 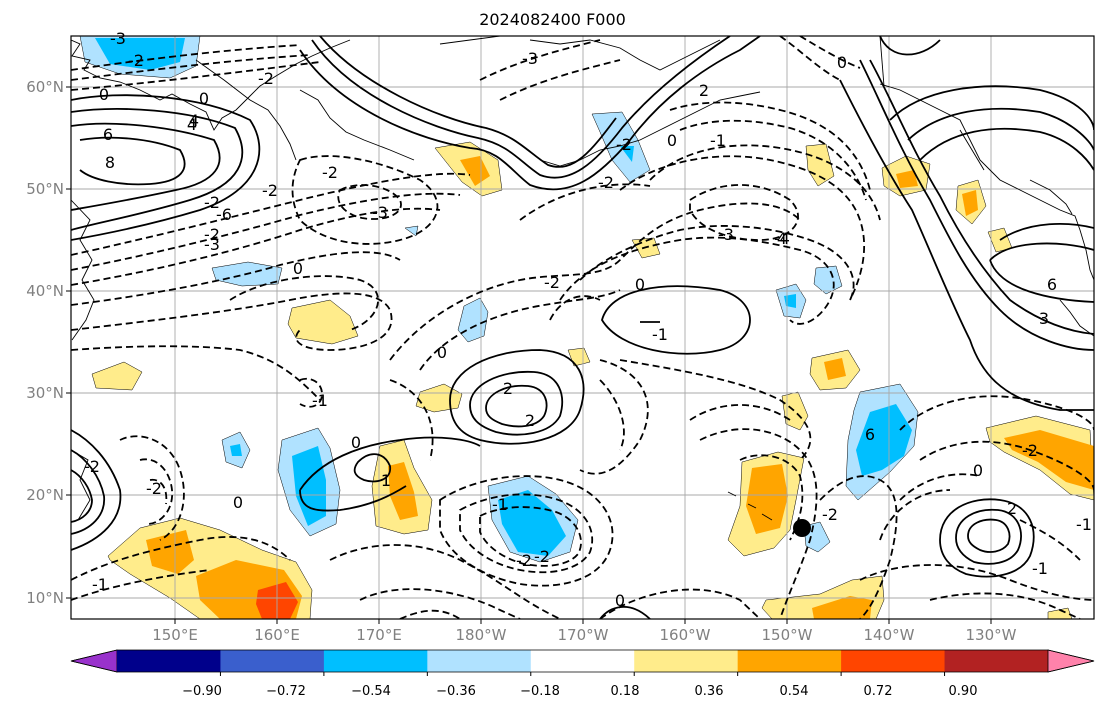 What do you see at coordinates (583, 635) in the screenshot?
I see `lon-label-170w: 170°W` at bounding box center [583, 635].